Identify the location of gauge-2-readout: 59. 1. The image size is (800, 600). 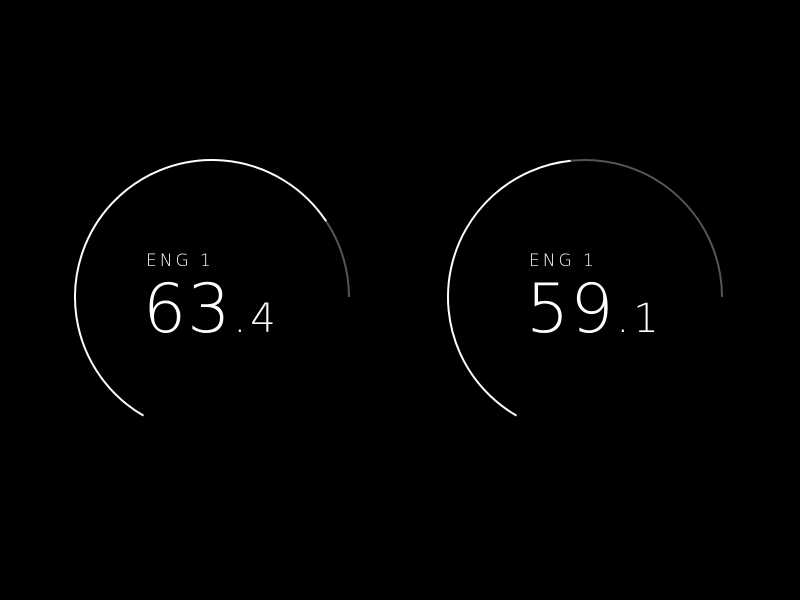
(592, 310).